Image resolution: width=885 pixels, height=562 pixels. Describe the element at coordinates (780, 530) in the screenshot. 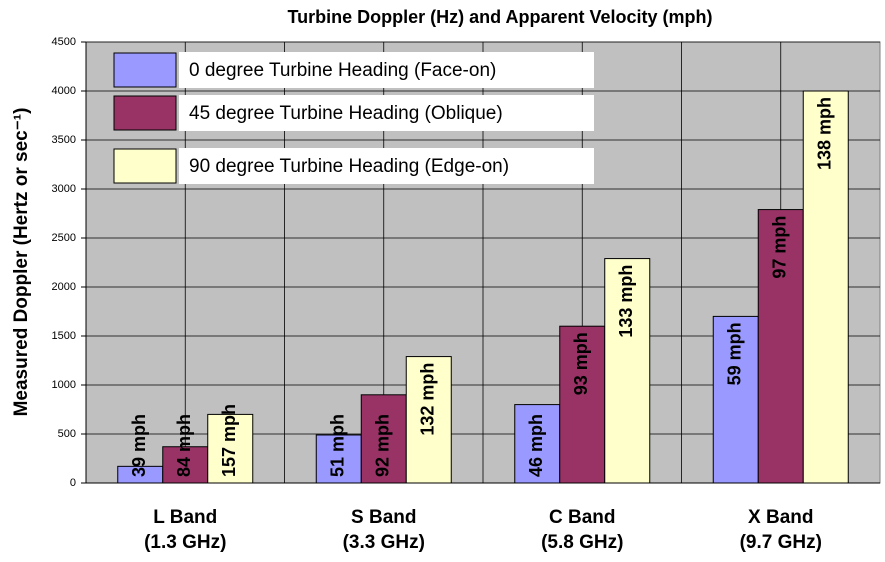

I see `x-tick-label: X Band (9.7 GHz)` at that location.